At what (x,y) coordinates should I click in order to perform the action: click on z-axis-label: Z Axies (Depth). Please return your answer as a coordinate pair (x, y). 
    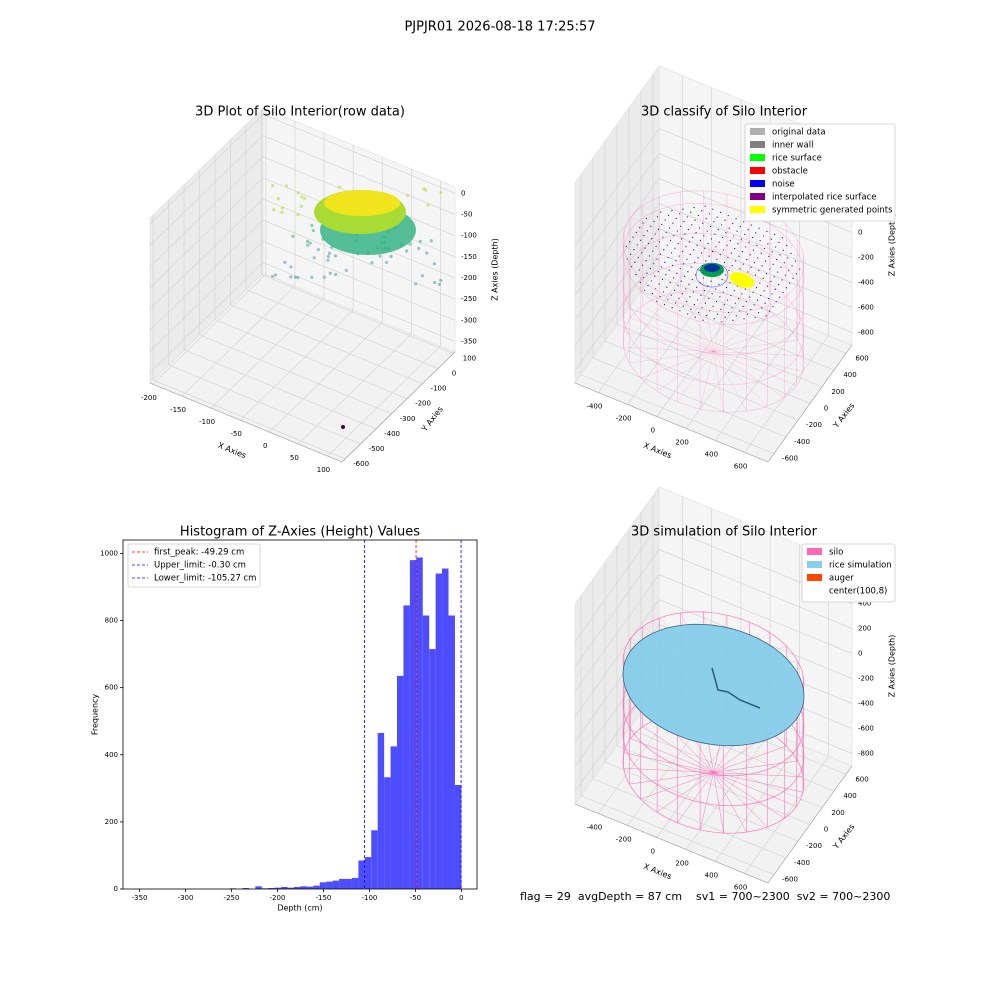
    Looking at the image, I should click on (495, 269).